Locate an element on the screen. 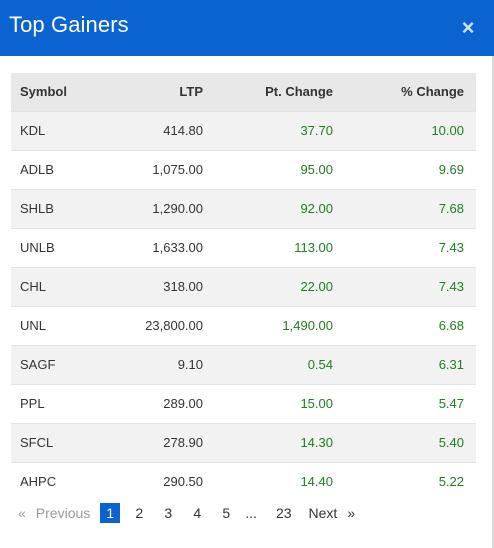  cell-symbol: SAGF is located at coordinates (38, 364).